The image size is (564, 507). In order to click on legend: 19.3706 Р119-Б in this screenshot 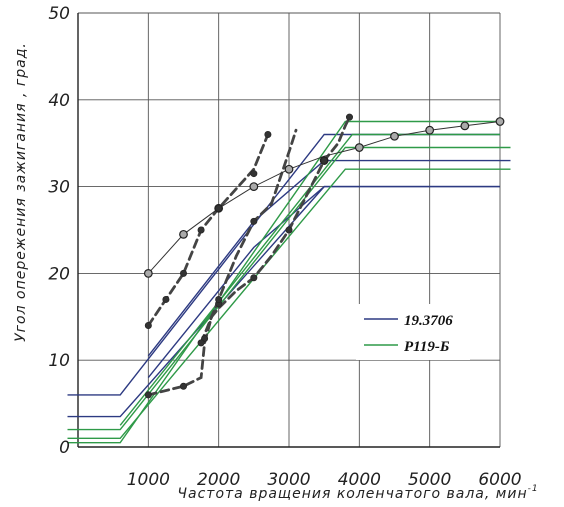, I will do `click(413, 332)`.